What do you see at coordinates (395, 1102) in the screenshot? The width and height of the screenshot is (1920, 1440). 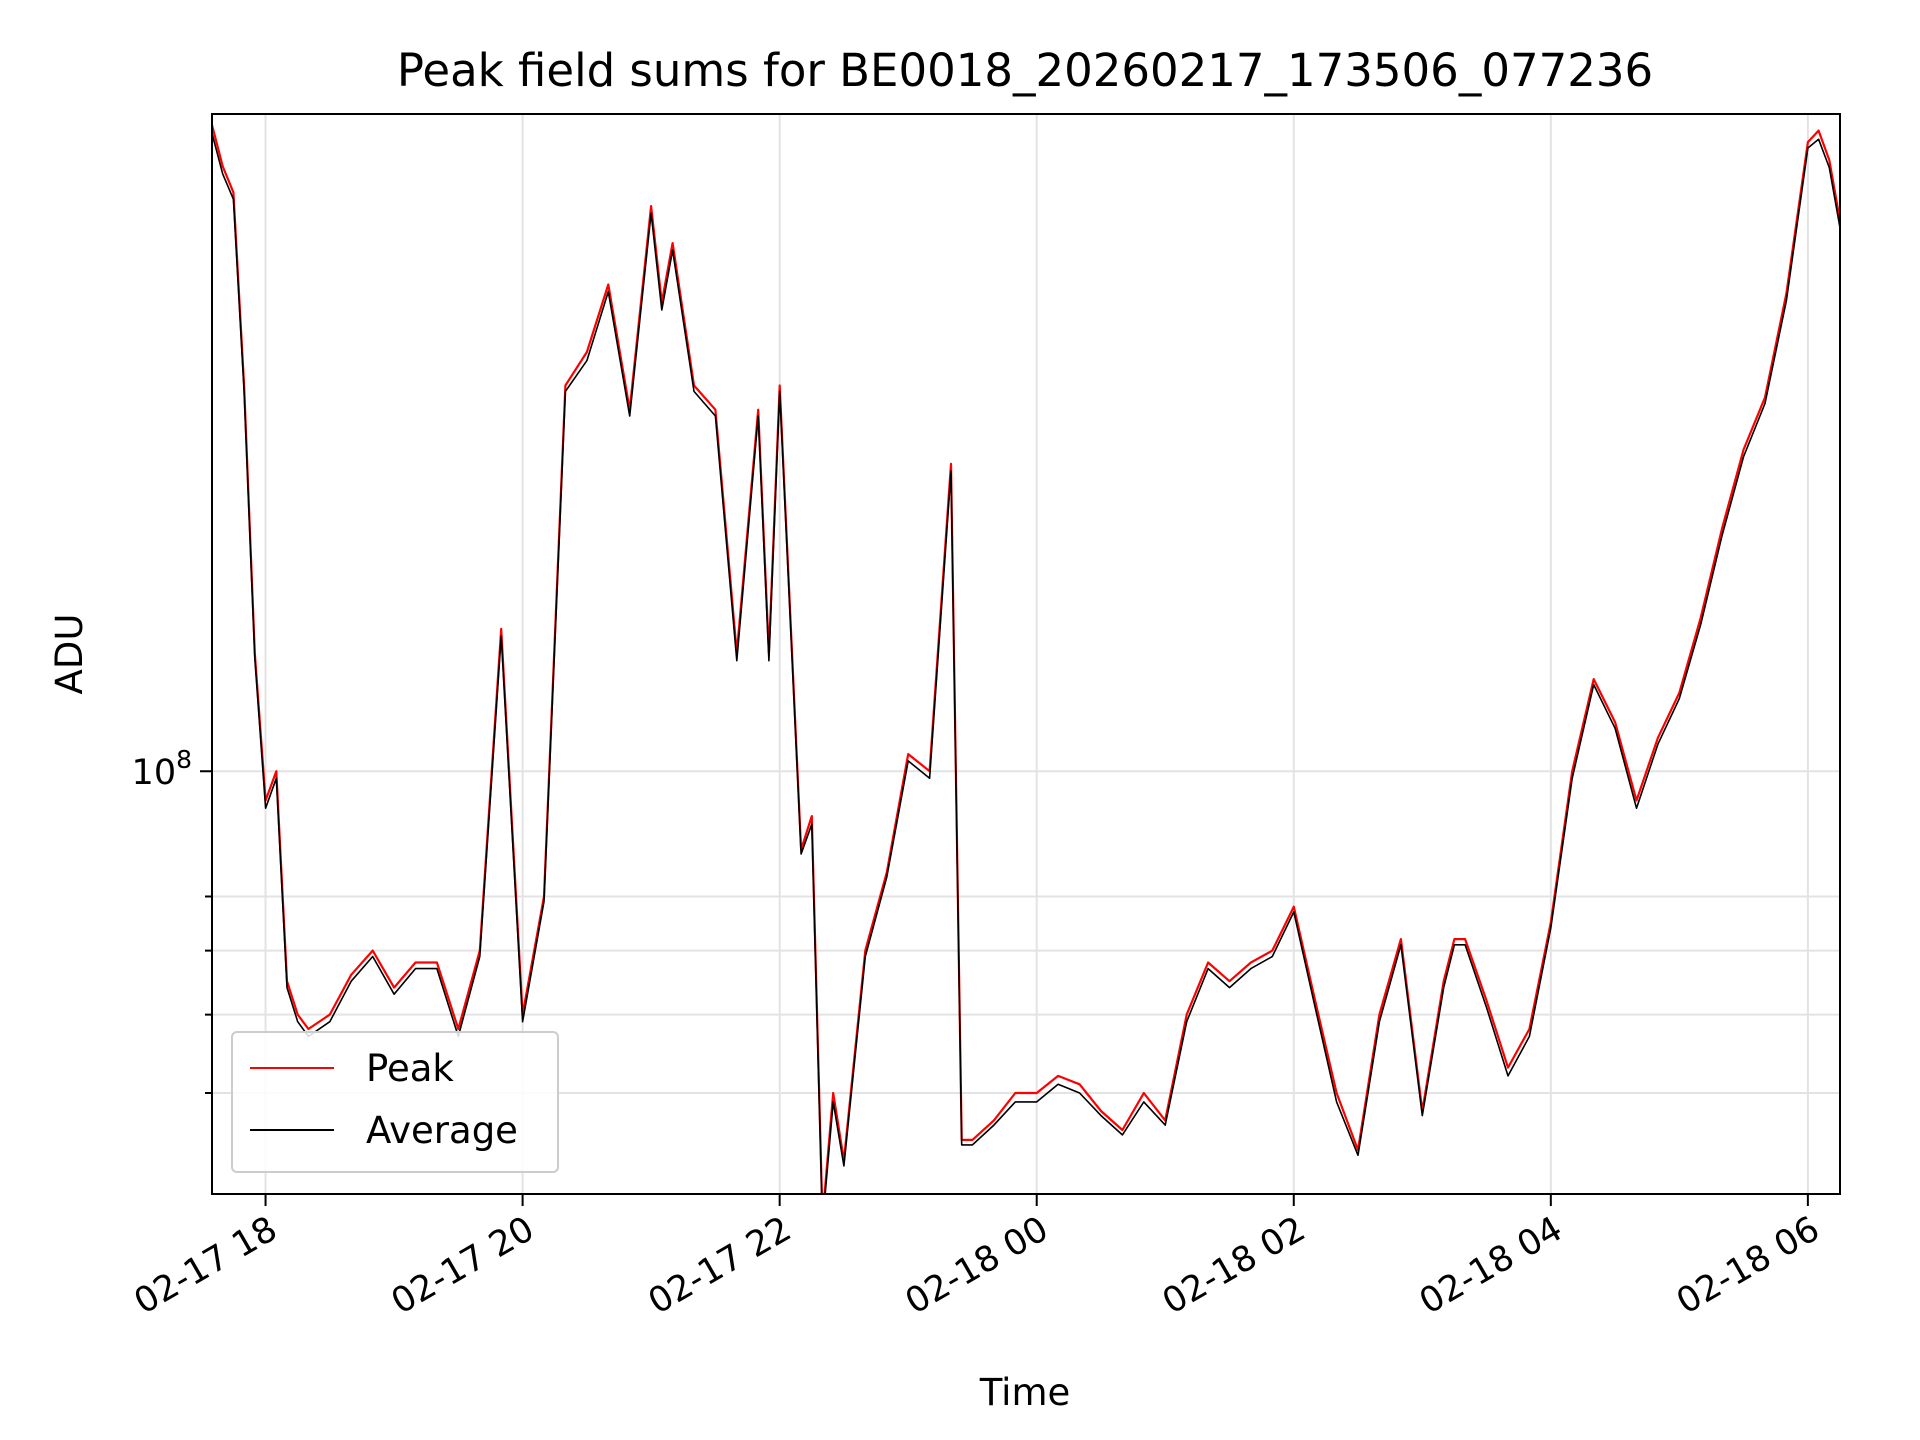 I see `legend: Peak Average` at bounding box center [395, 1102].